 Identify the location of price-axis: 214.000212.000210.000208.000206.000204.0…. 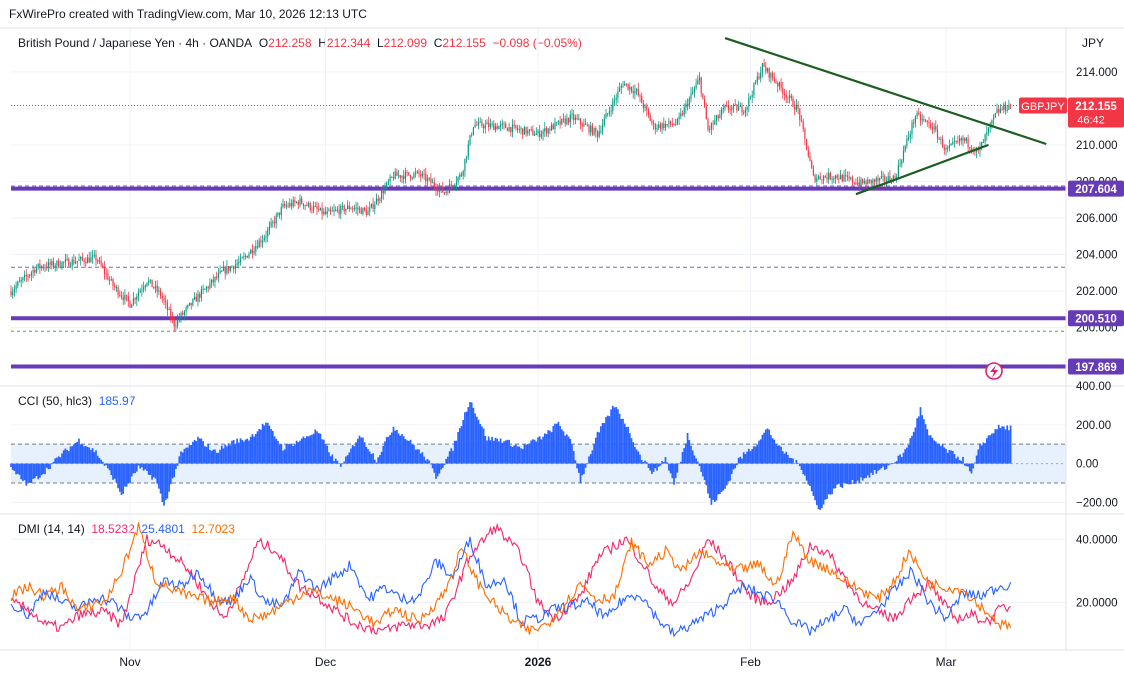
(1097, 338).